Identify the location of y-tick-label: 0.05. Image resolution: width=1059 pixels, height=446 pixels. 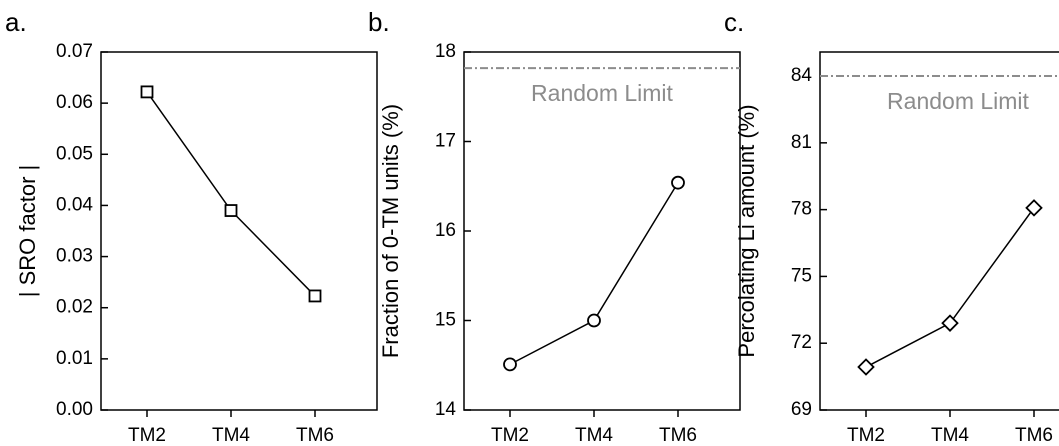
(74, 153).